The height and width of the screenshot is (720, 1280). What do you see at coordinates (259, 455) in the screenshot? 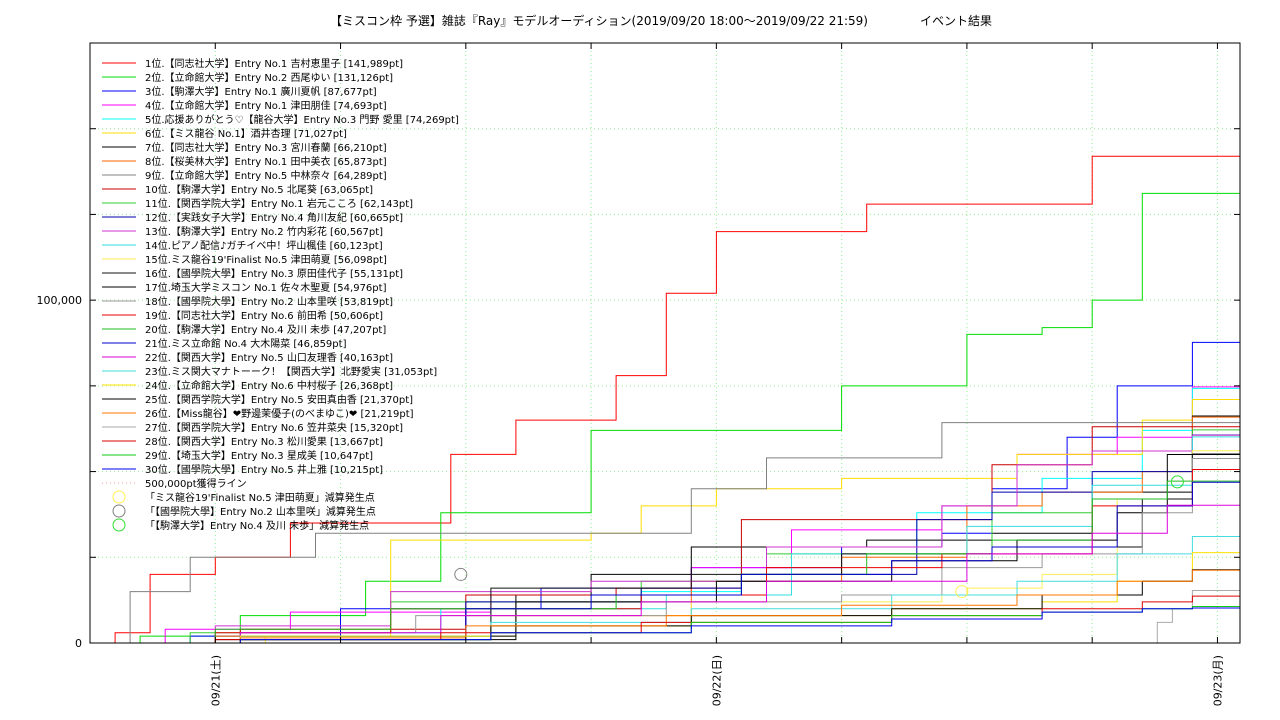
I see `legend-entry-29: 29位.【埼玉大学】Entry No.3 星成美 [10,647pt]` at bounding box center [259, 455].